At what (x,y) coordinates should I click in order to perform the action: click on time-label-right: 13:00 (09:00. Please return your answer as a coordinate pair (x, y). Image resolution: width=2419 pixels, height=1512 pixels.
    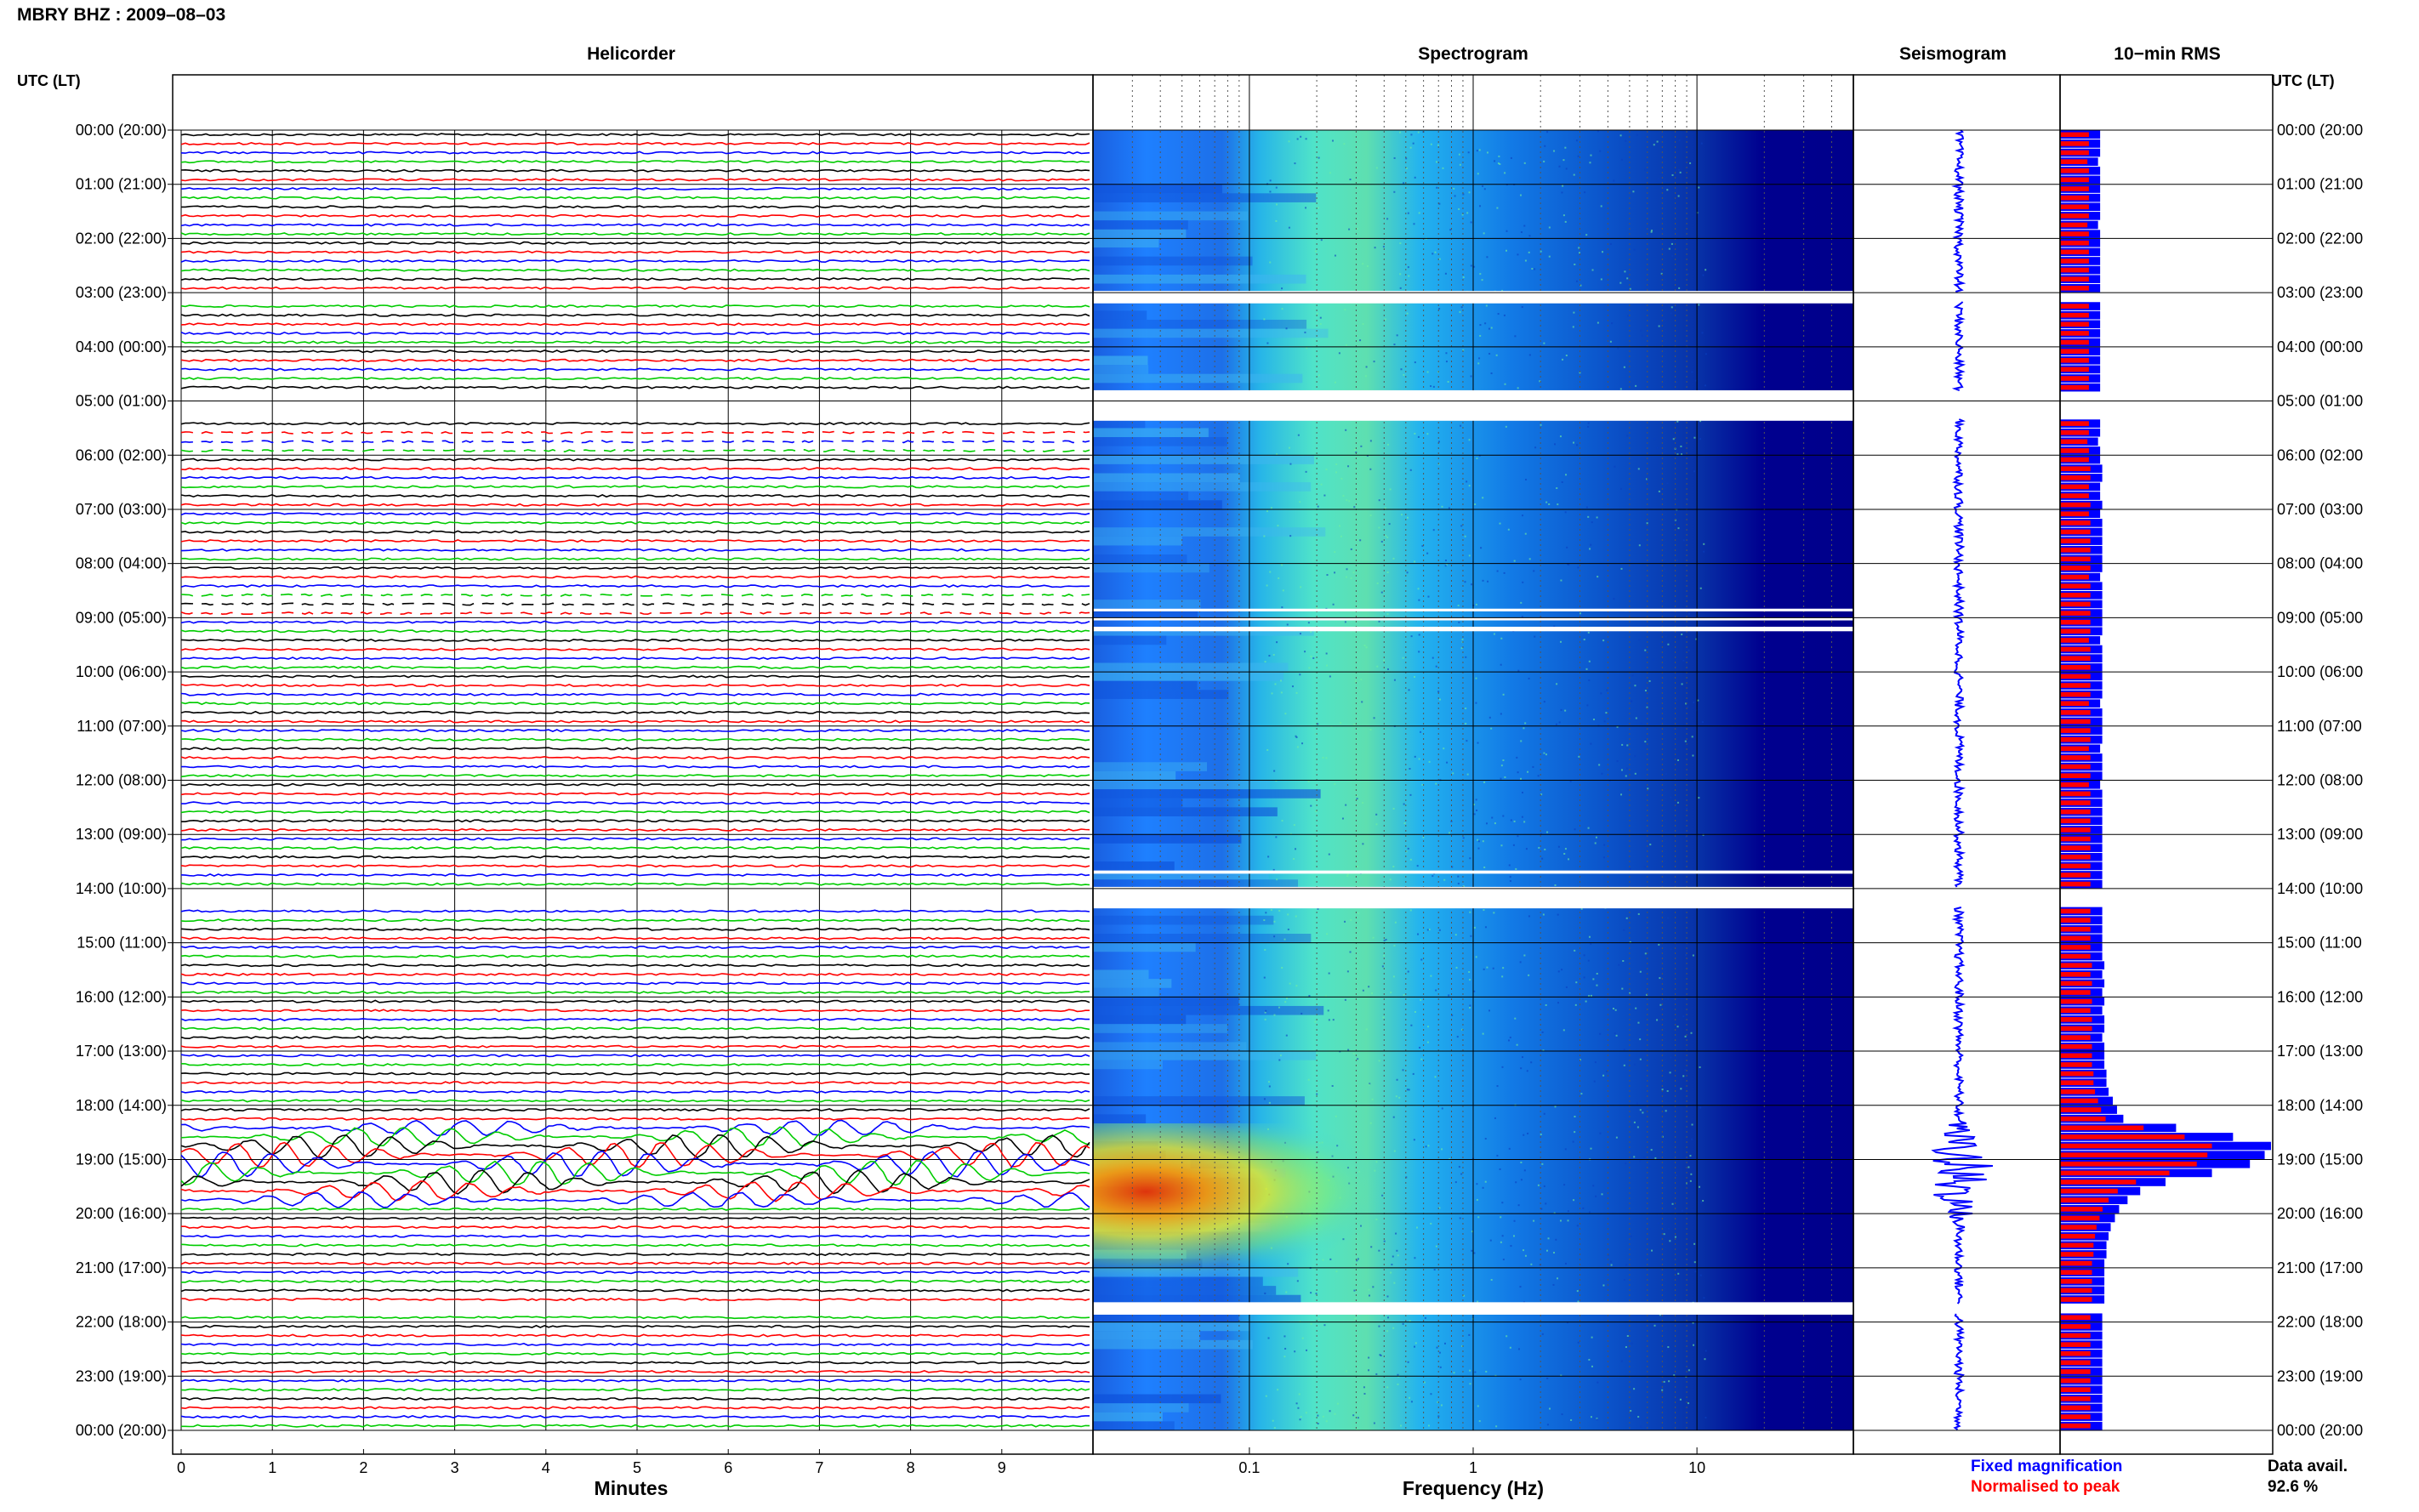
    Looking at the image, I should click on (2320, 834).